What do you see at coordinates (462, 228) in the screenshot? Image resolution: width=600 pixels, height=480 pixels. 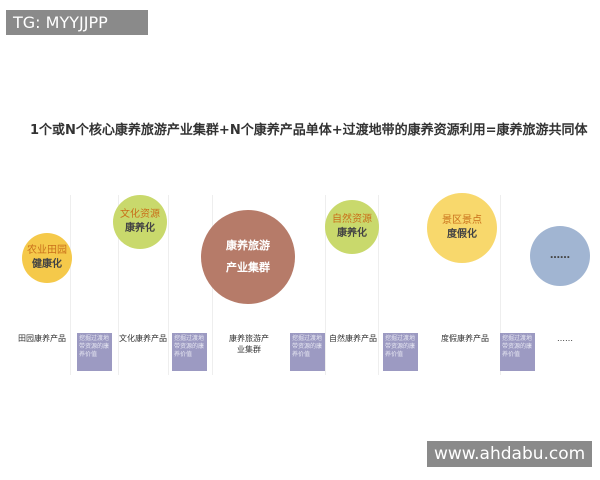 I see `circle-scenic: 景区景点 度假化` at bounding box center [462, 228].